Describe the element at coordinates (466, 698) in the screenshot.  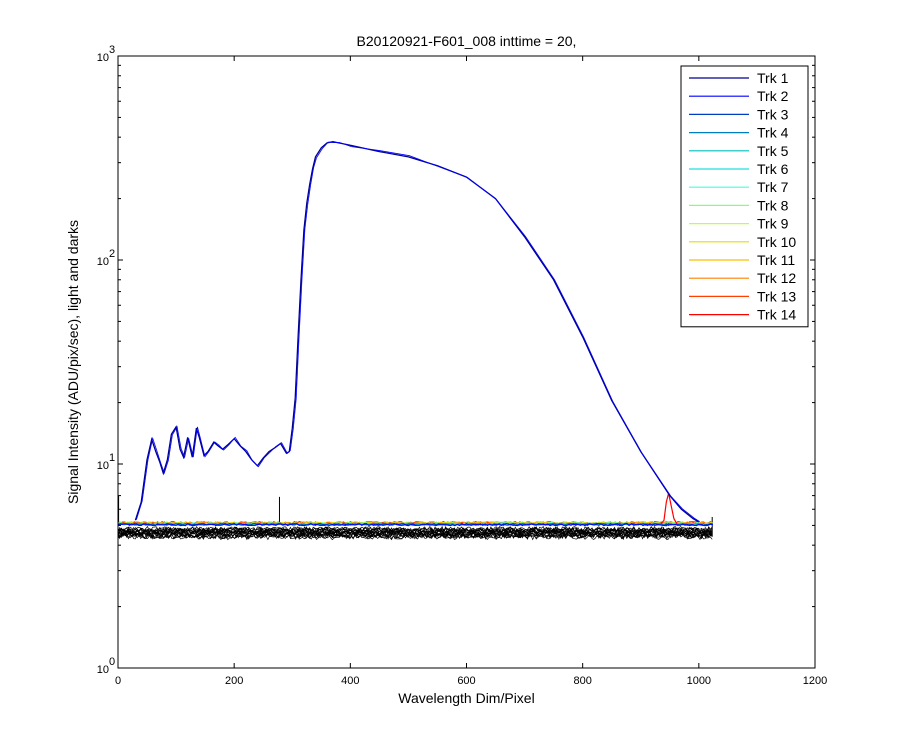
I see `x-axis-title: Wavelength Dim/Pixel` at that location.